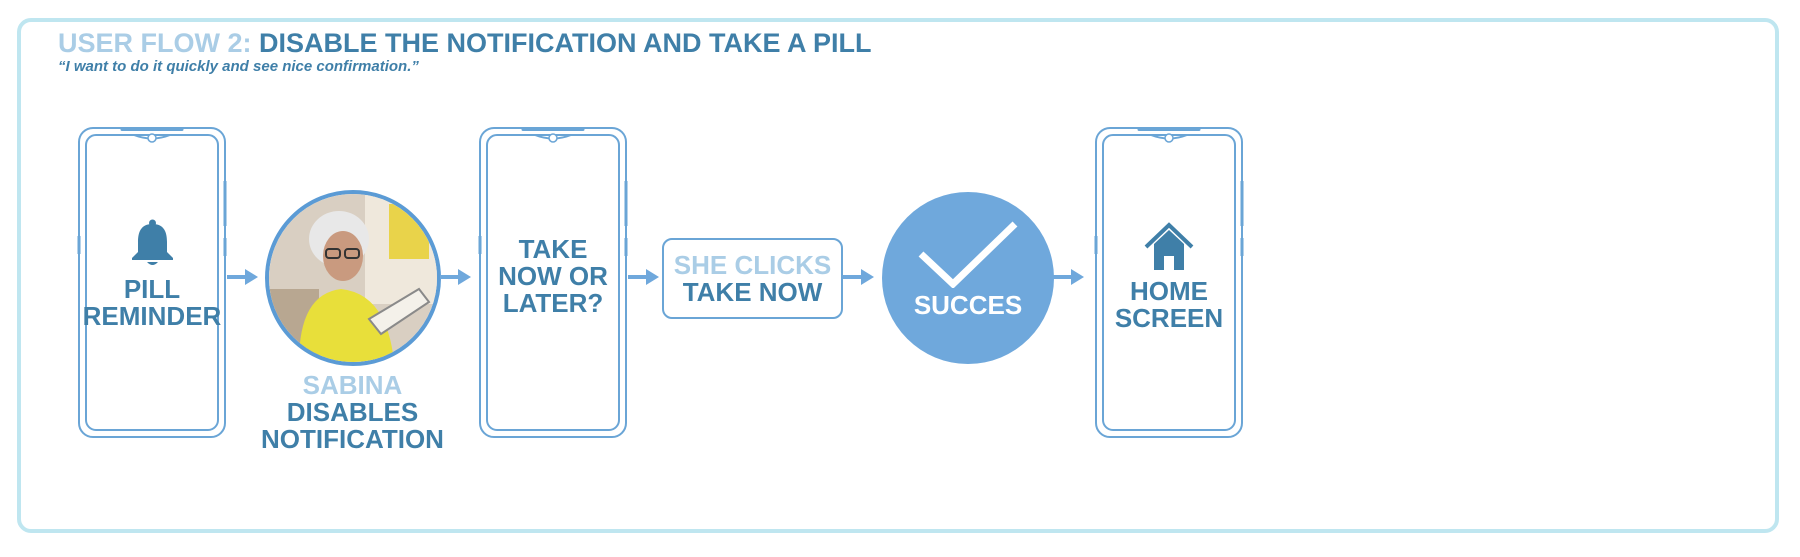 This screenshot has height=557, width=1800. I want to click on phone-take-now-or-later: TAKE NOW OR LATER?, so click(553, 282).